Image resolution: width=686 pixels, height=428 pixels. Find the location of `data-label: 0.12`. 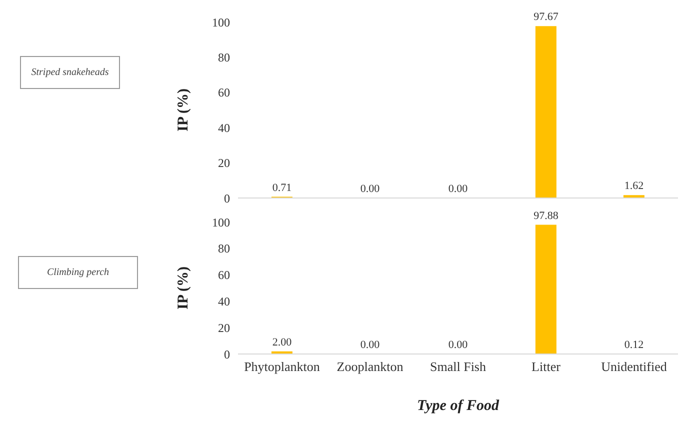

data-label: 0.12 is located at coordinates (634, 344).